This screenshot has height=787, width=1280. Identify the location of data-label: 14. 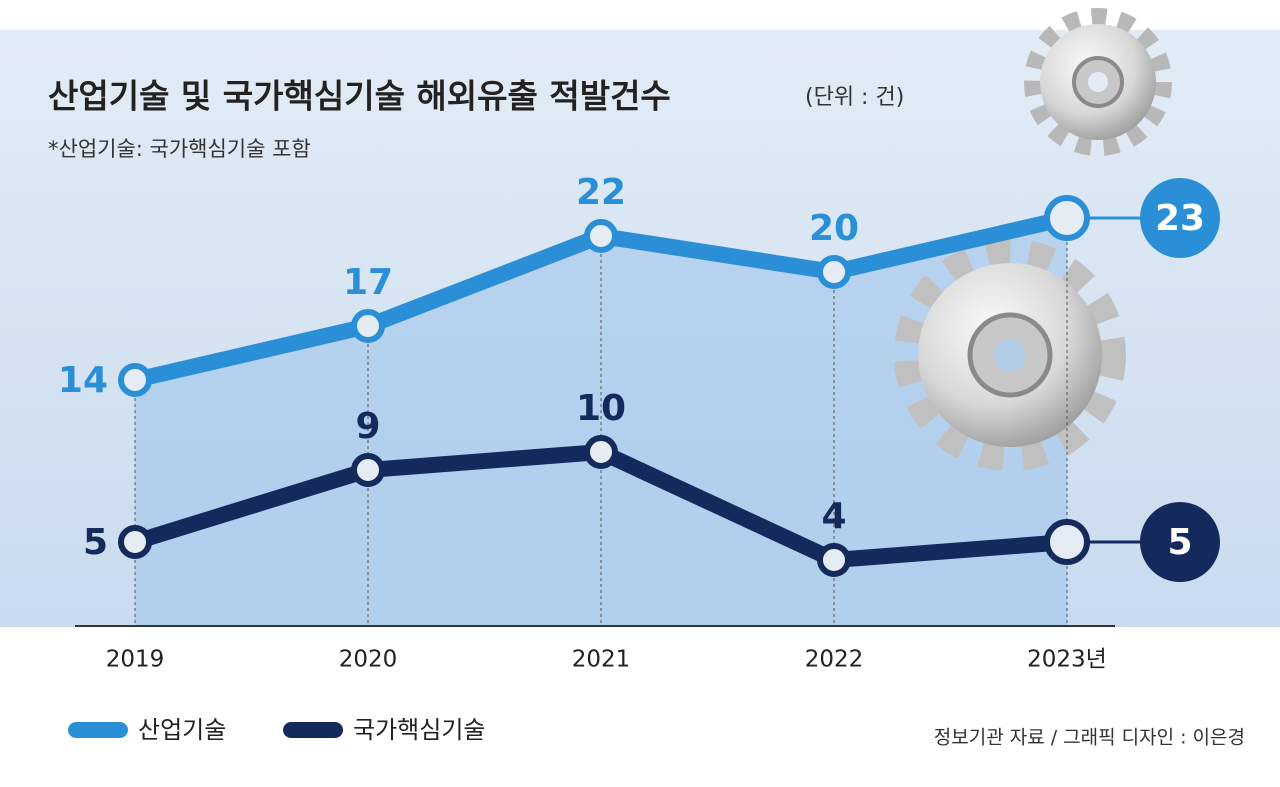
(83, 380).